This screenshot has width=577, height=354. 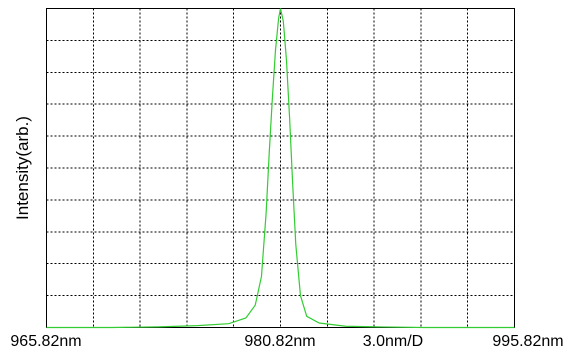 I want to click on x-tick-label-left: 965.82nm, so click(x=45, y=341).